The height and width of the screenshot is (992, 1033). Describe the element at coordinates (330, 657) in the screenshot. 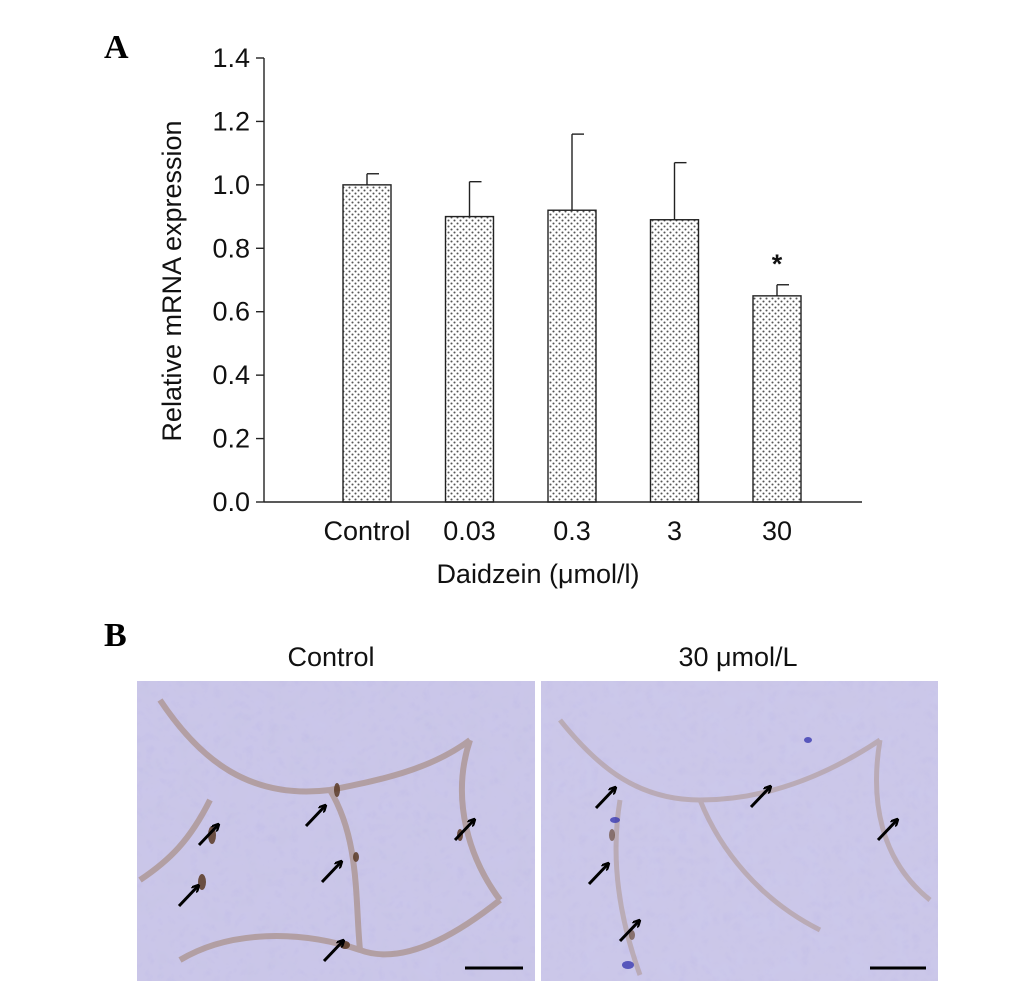

I see `micrograph-left-label: Control` at that location.